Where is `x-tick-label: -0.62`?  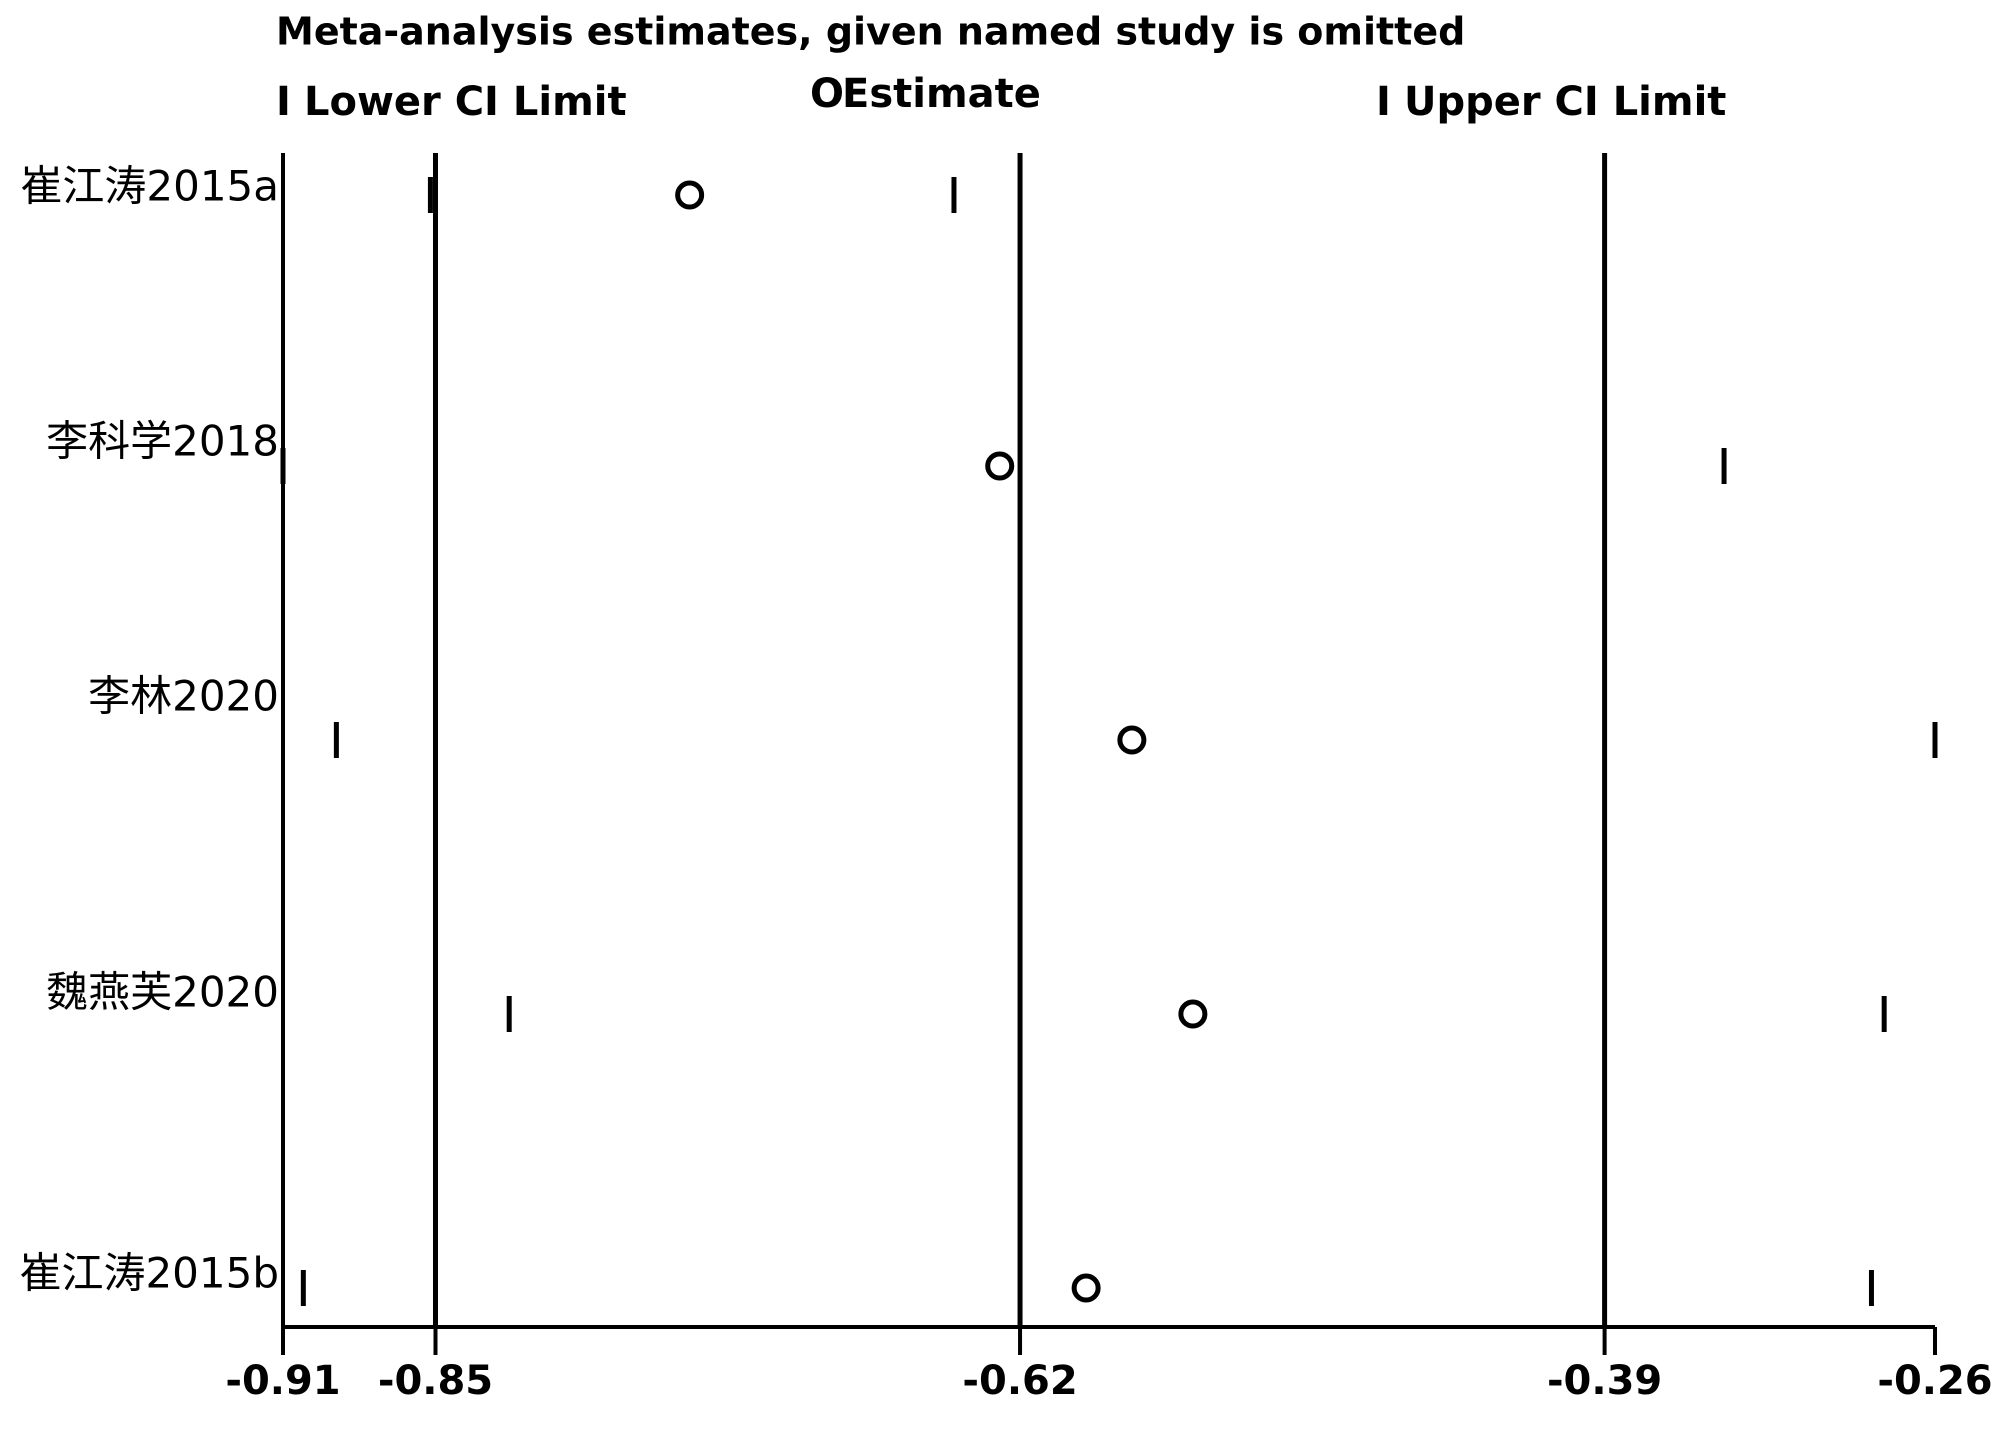 x-tick-label: -0.62 is located at coordinates (1019, 1381).